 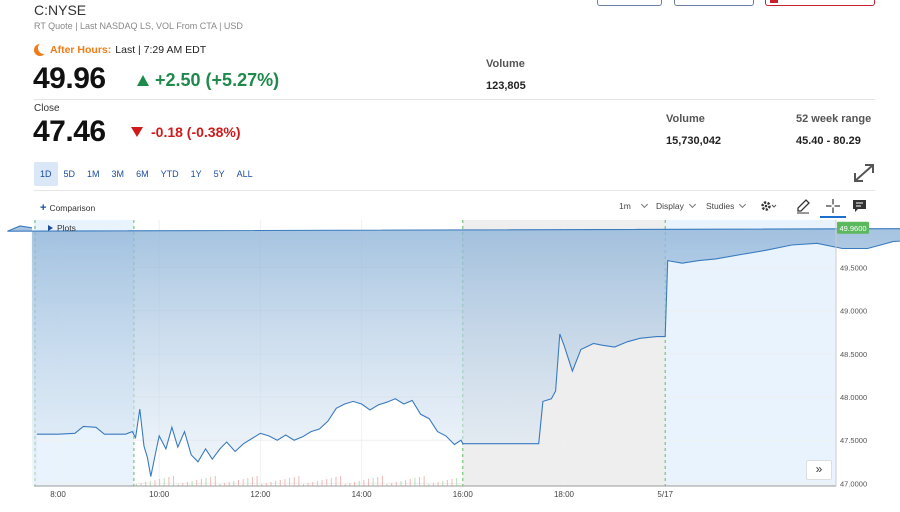 What do you see at coordinates (159, 494) in the screenshot?
I see `x-tick-label: 10:00` at bounding box center [159, 494].